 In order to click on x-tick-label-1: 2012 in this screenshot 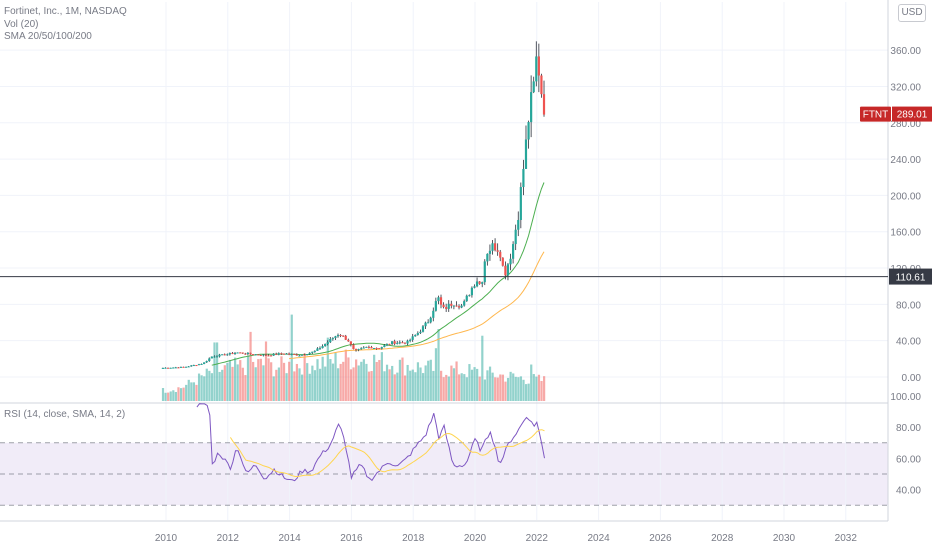, I will do `click(228, 538)`.